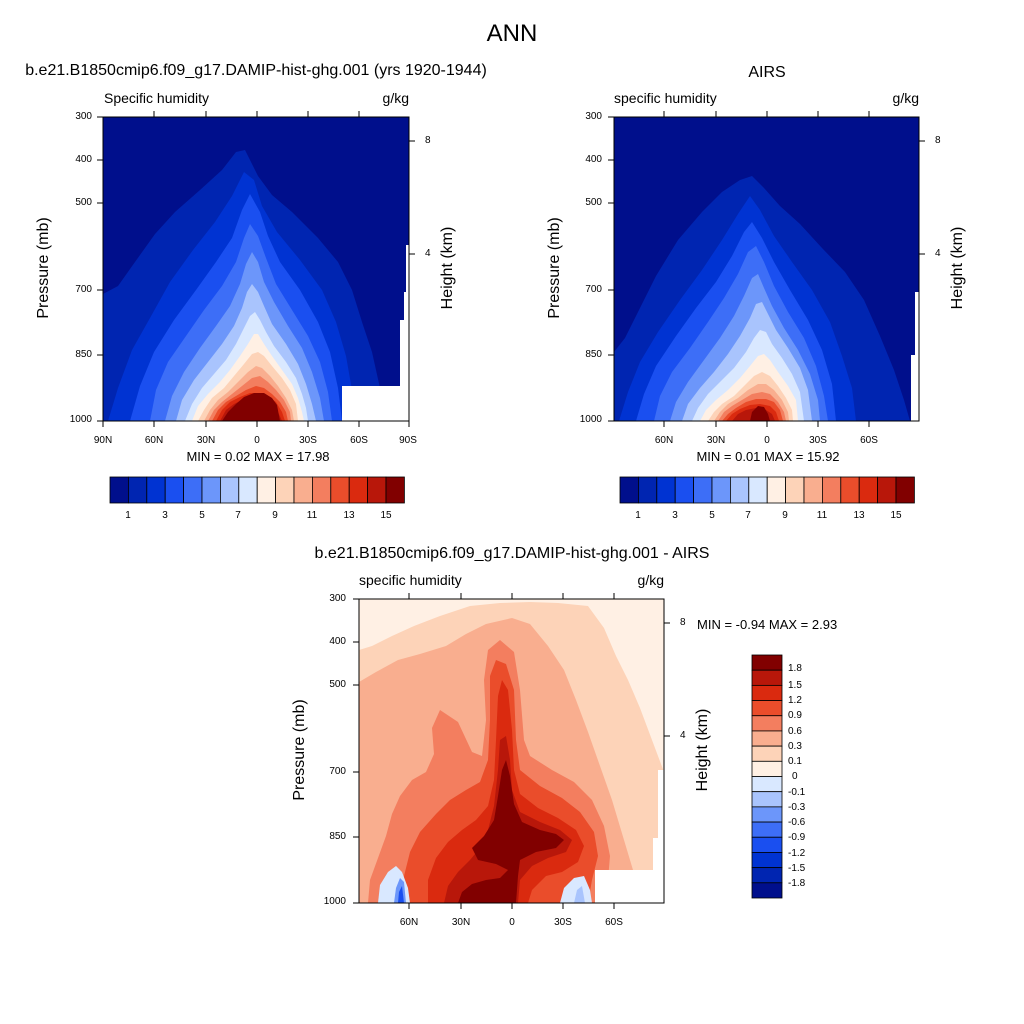 This screenshot has height=1024, width=1024. What do you see at coordinates (859, 515) in the screenshot?
I see `p2-cb-13: 13` at bounding box center [859, 515].